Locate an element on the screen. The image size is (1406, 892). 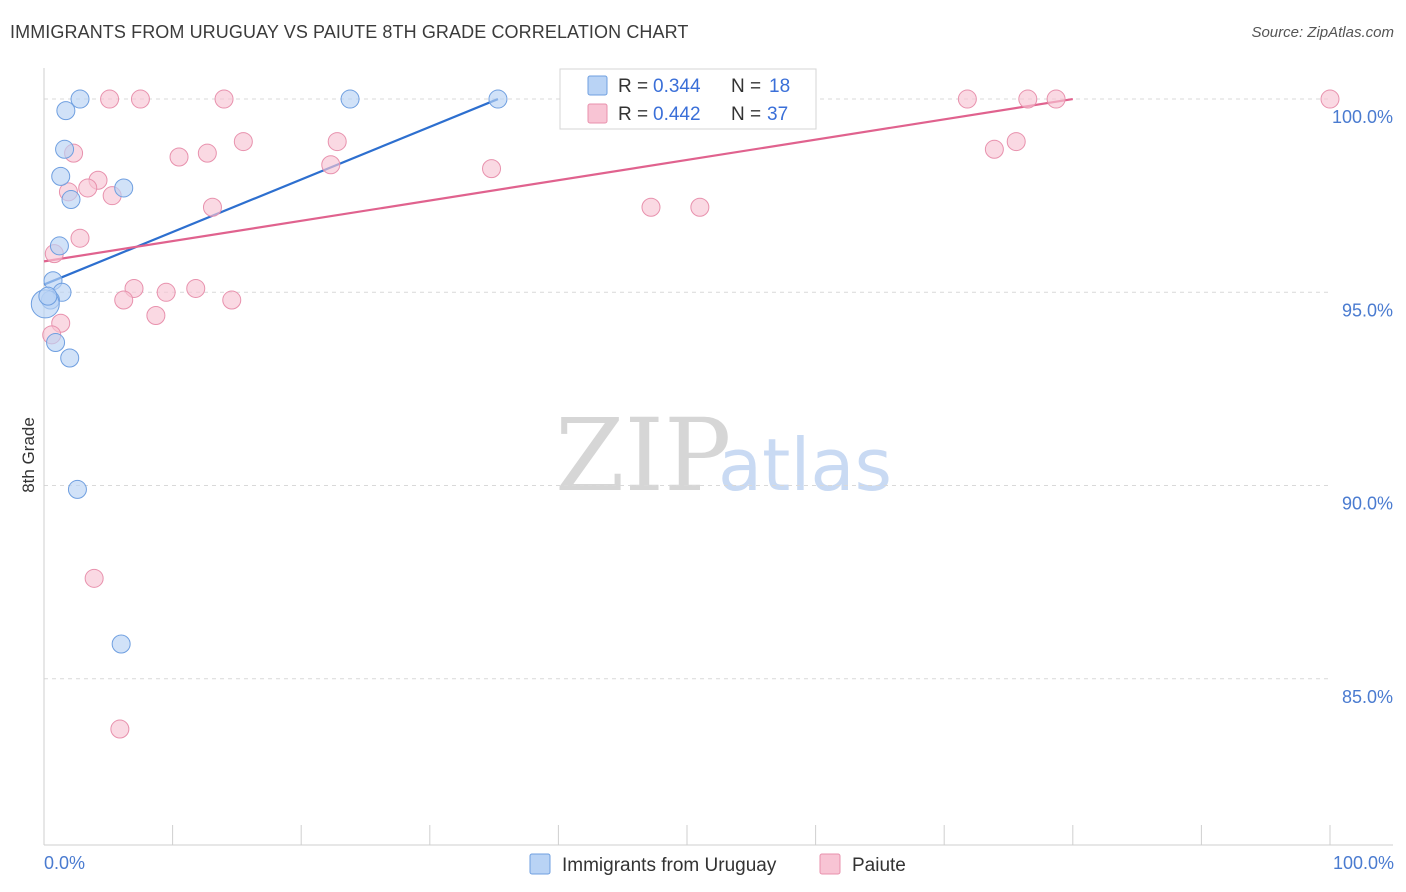
legend-n-label-1: N = is located at coordinates (746, 86).